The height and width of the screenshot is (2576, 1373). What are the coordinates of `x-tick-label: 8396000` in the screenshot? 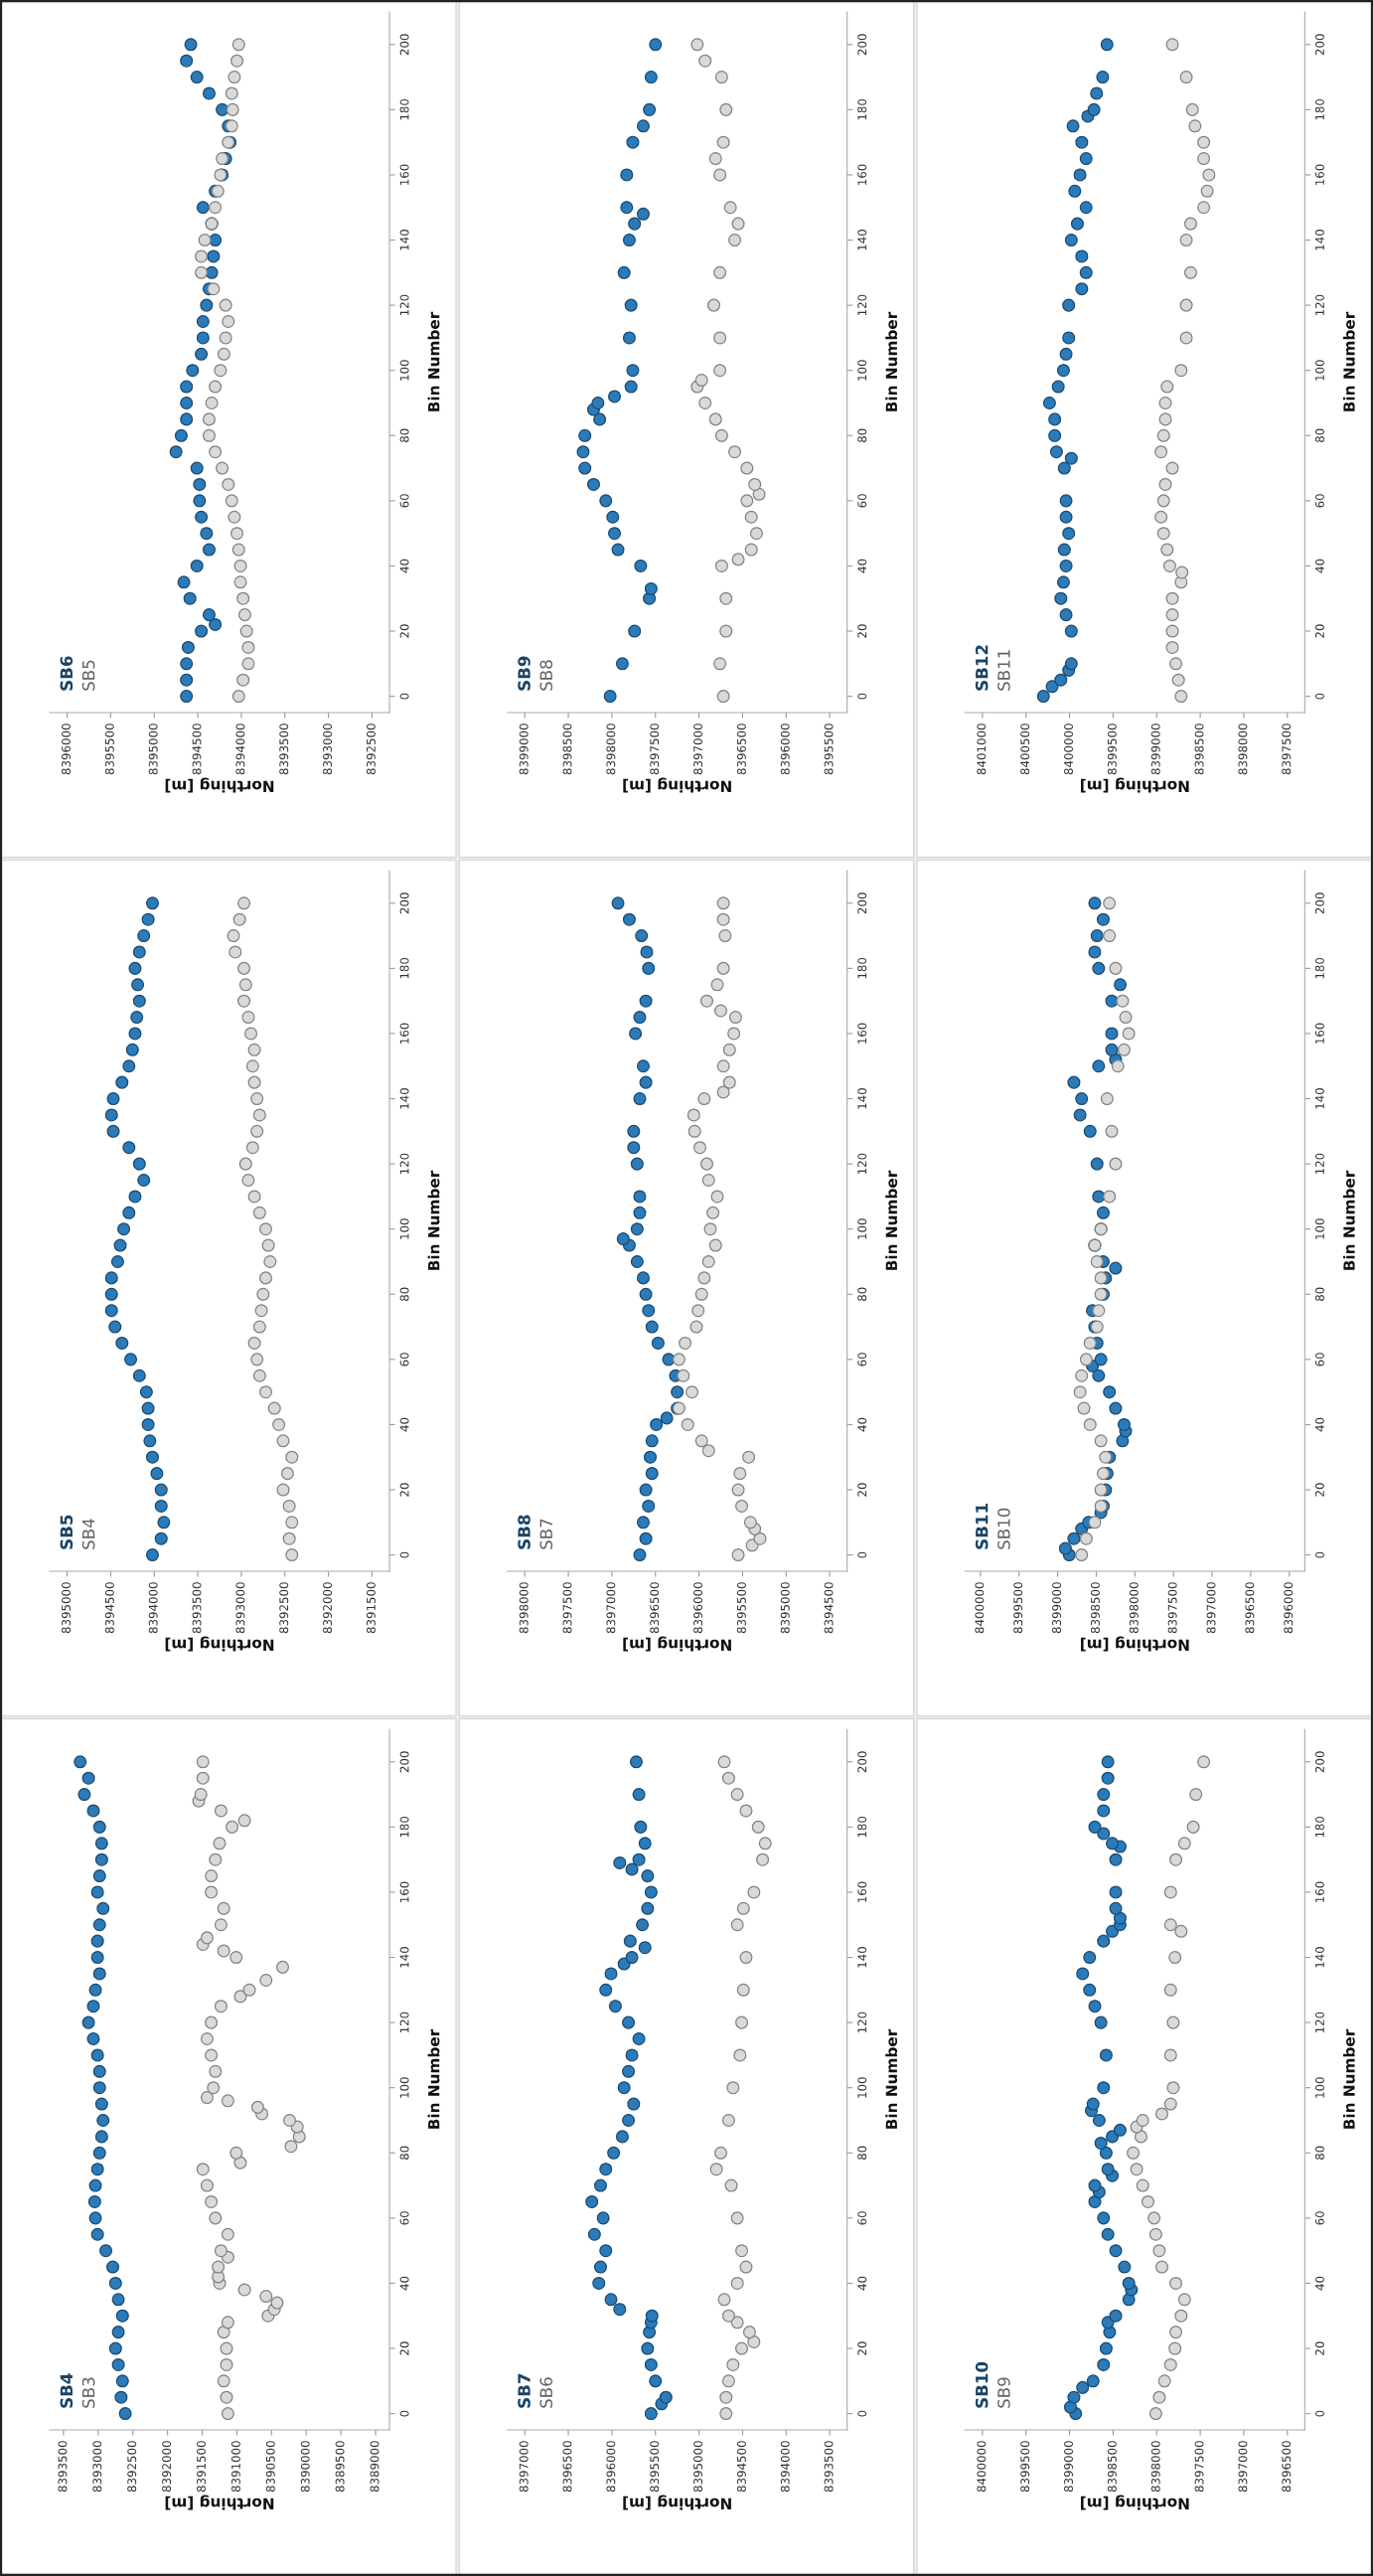 It's located at (785, 749).